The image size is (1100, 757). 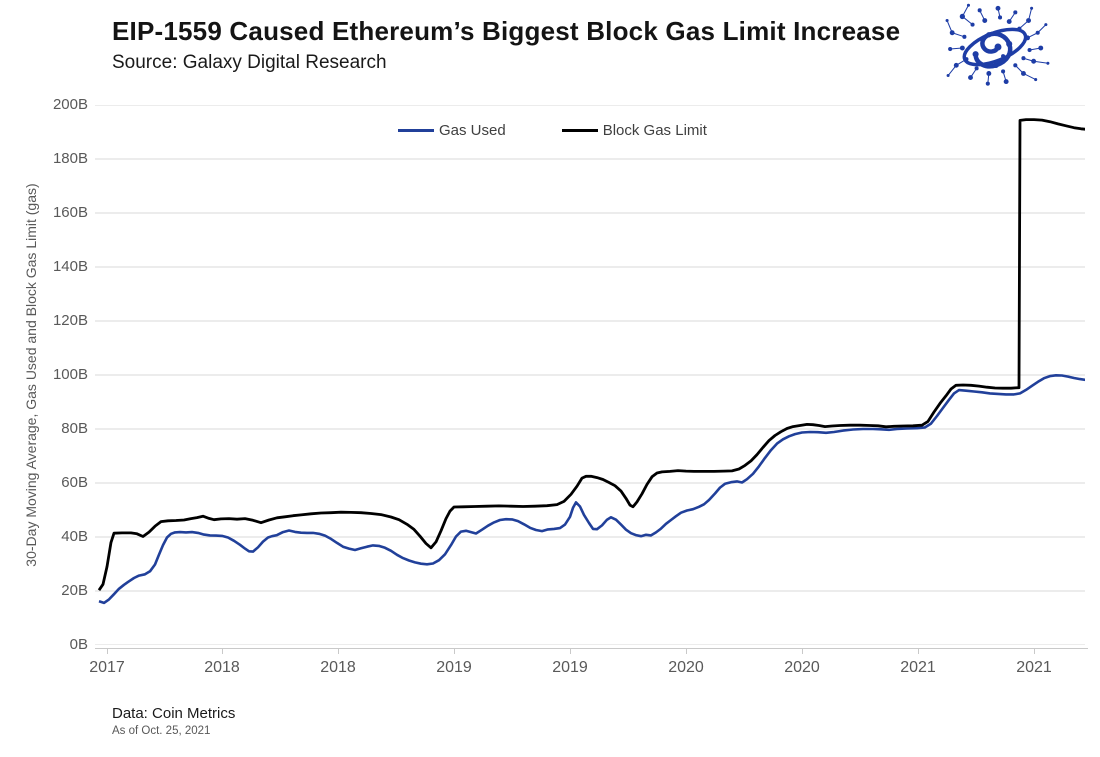 I want to click on y-tick-label: 120B, so click(x=70, y=320).